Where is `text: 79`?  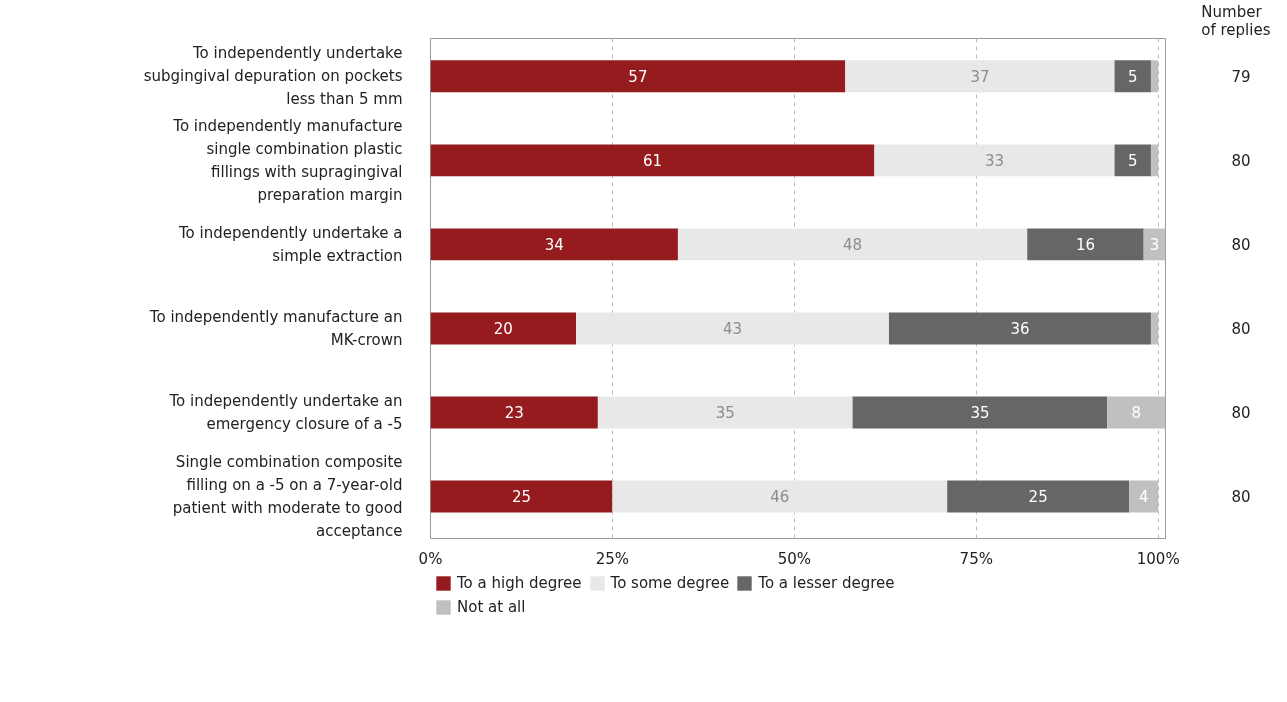 text: 79 is located at coordinates (1241, 77).